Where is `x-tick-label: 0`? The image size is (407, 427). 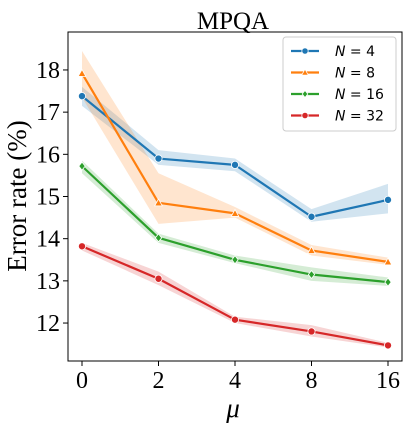
x-tick-label: 0 is located at coordinates (82, 381).